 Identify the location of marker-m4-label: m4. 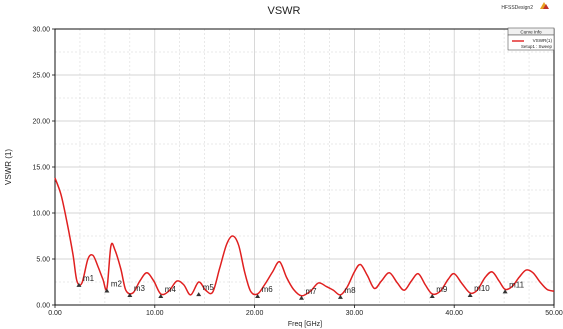
(171, 289).